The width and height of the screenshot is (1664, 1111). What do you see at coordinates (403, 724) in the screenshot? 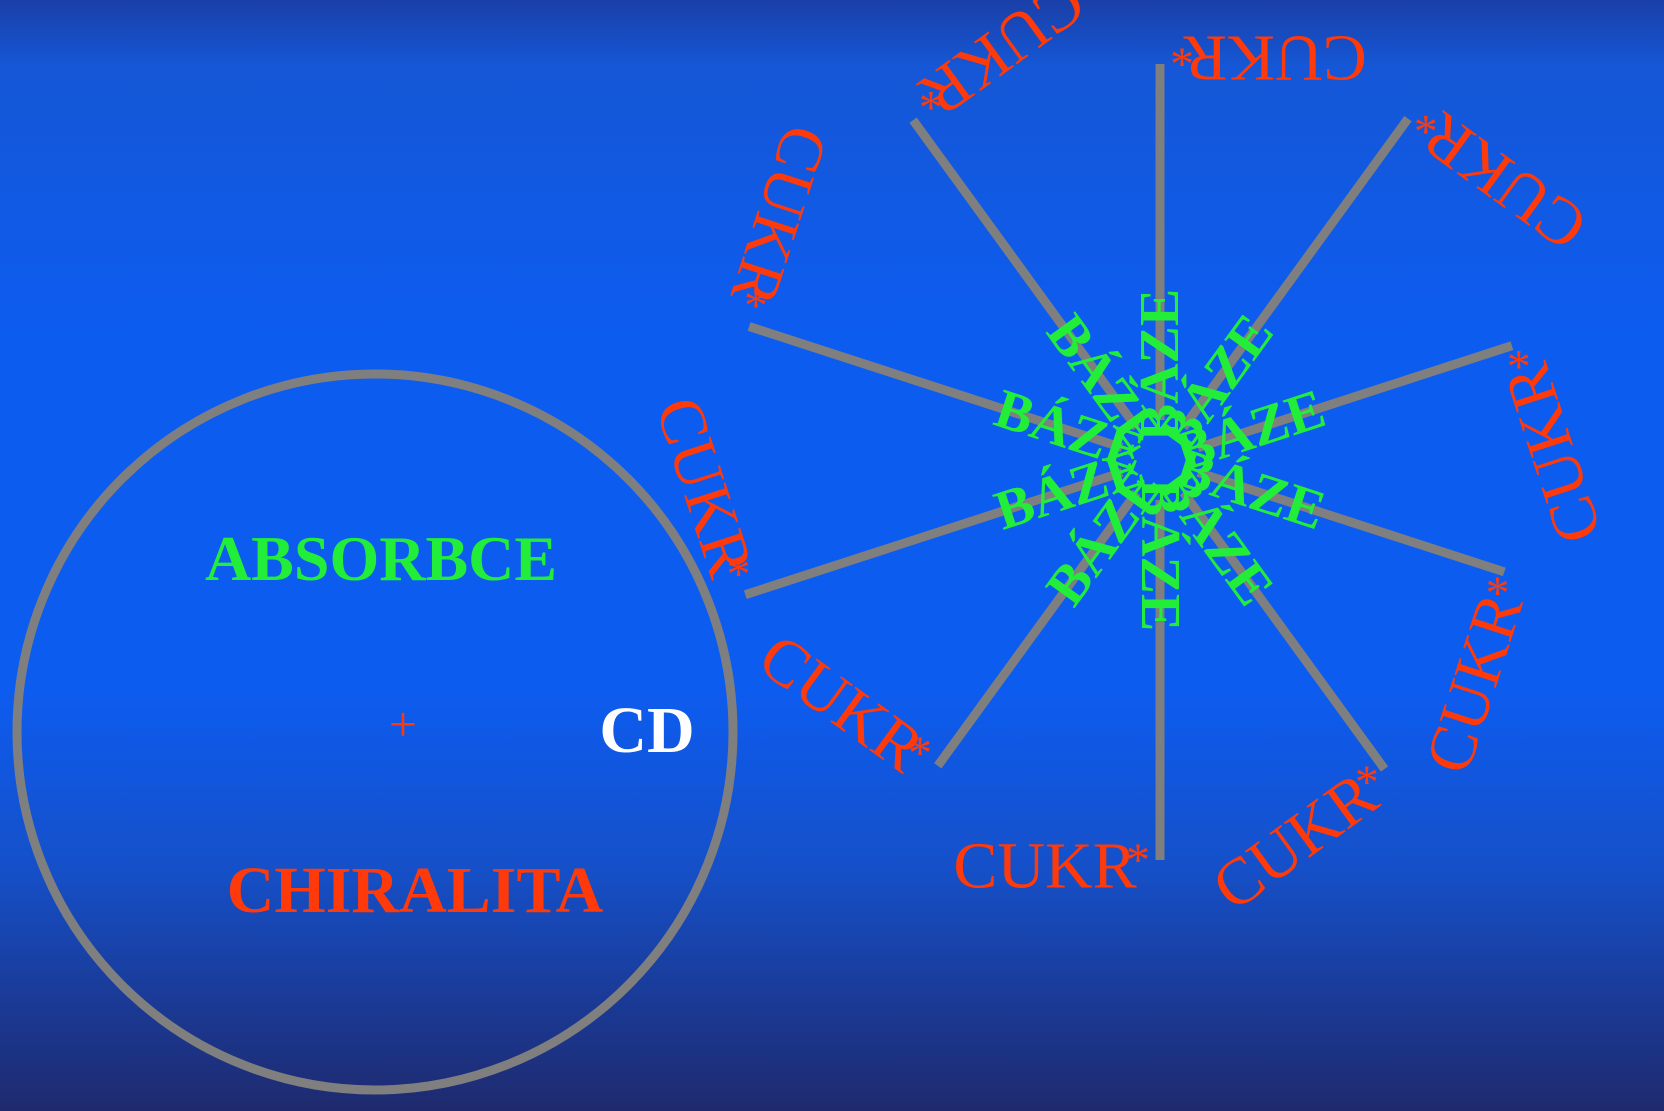
I see `plus-sign: +` at bounding box center [403, 724].